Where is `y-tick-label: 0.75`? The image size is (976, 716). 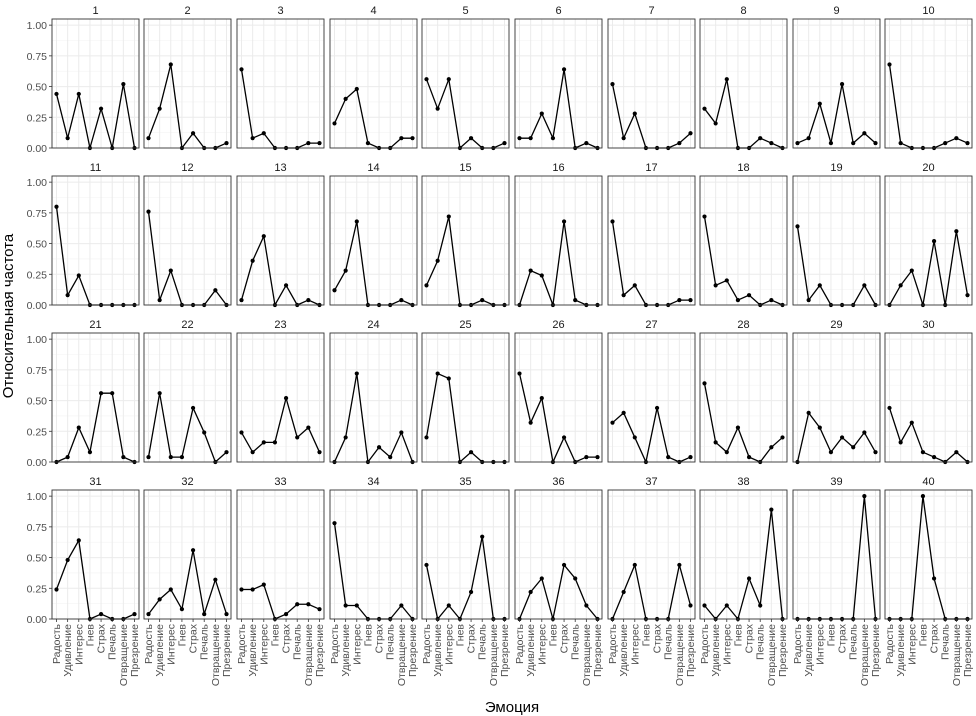 y-tick-label: 0.75 is located at coordinates (37, 214).